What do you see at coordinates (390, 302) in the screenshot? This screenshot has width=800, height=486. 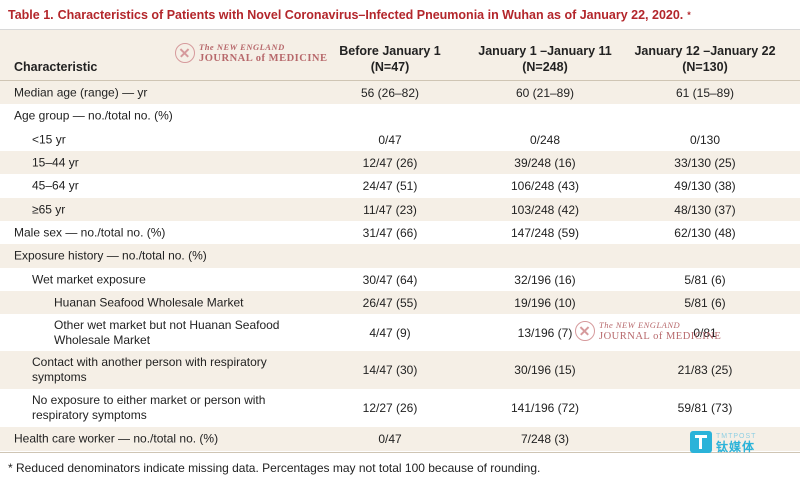 I see `cell-value: 26/47 (55)` at bounding box center [390, 302].